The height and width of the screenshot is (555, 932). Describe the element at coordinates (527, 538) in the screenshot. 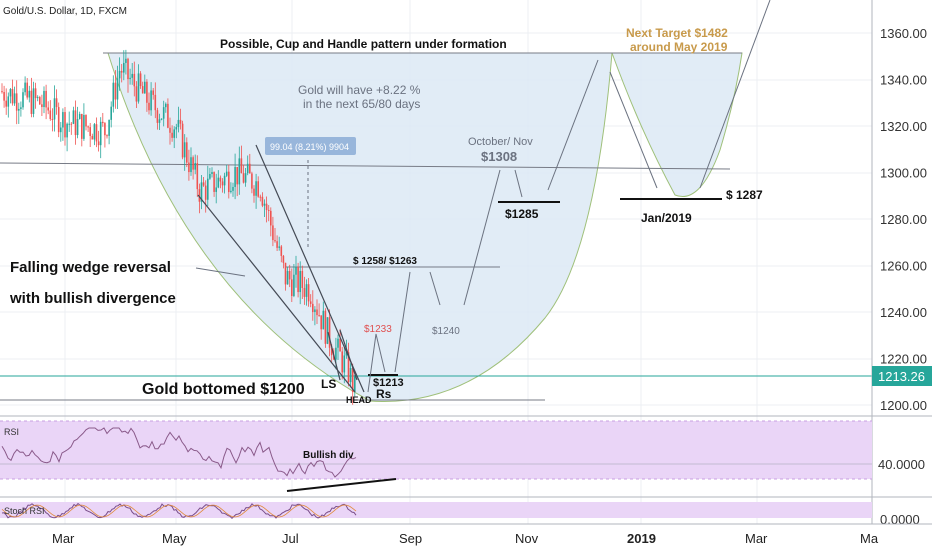

I see `time-label-nov: Nov` at that location.